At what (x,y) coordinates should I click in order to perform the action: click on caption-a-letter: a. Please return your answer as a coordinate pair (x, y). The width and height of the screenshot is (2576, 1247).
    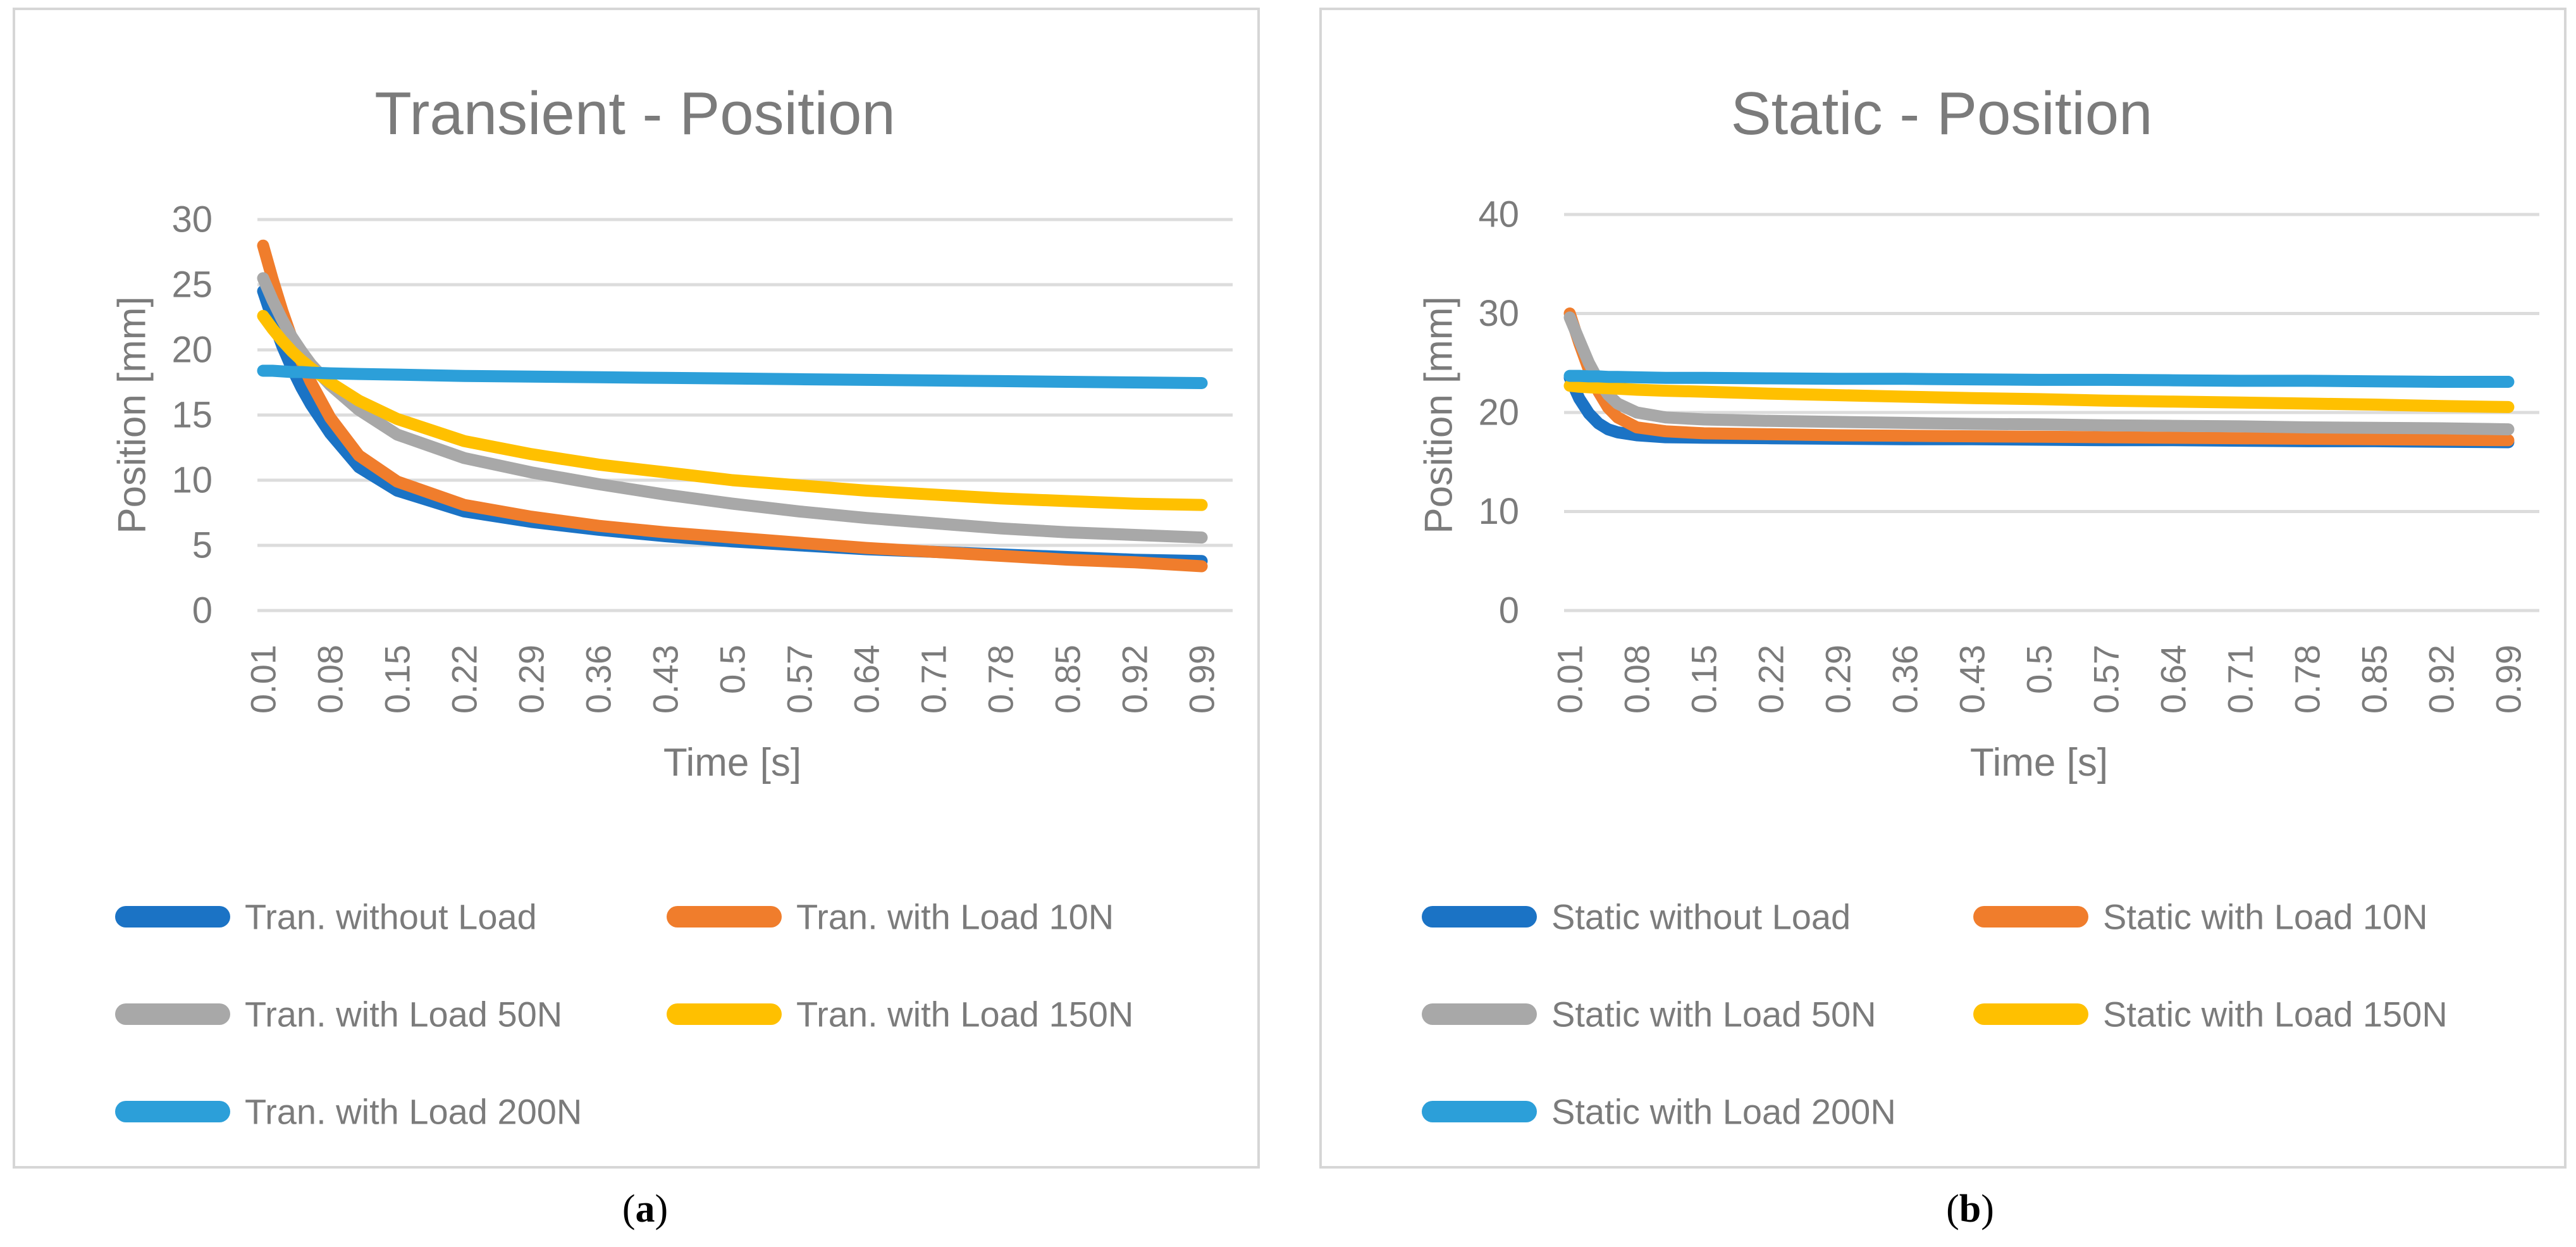
    Looking at the image, I should click on (645, 1209).